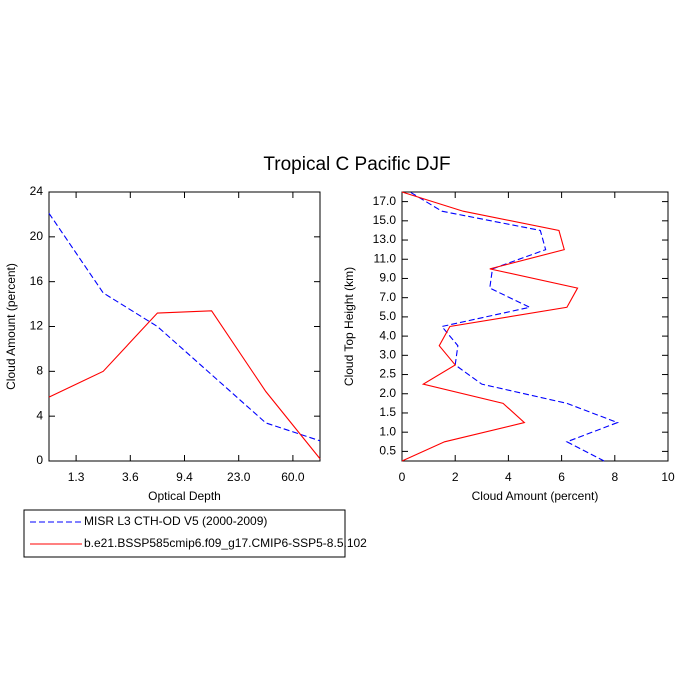 The image size is (700, 700). Describe the element at coordinates (37, 326) in the screenshot. I see `y-tick-label: 12` at that location.